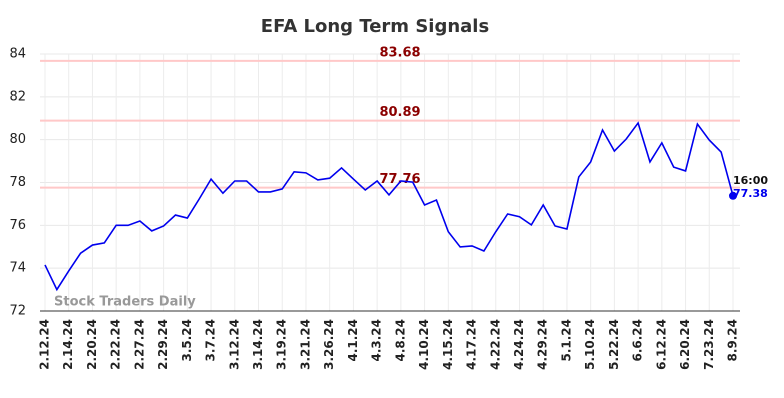 The image size is (784, 398). Describe the element at coordinates (92, 344) in the screenshot. I see `x-tick-label: 2.20.24` at that location.